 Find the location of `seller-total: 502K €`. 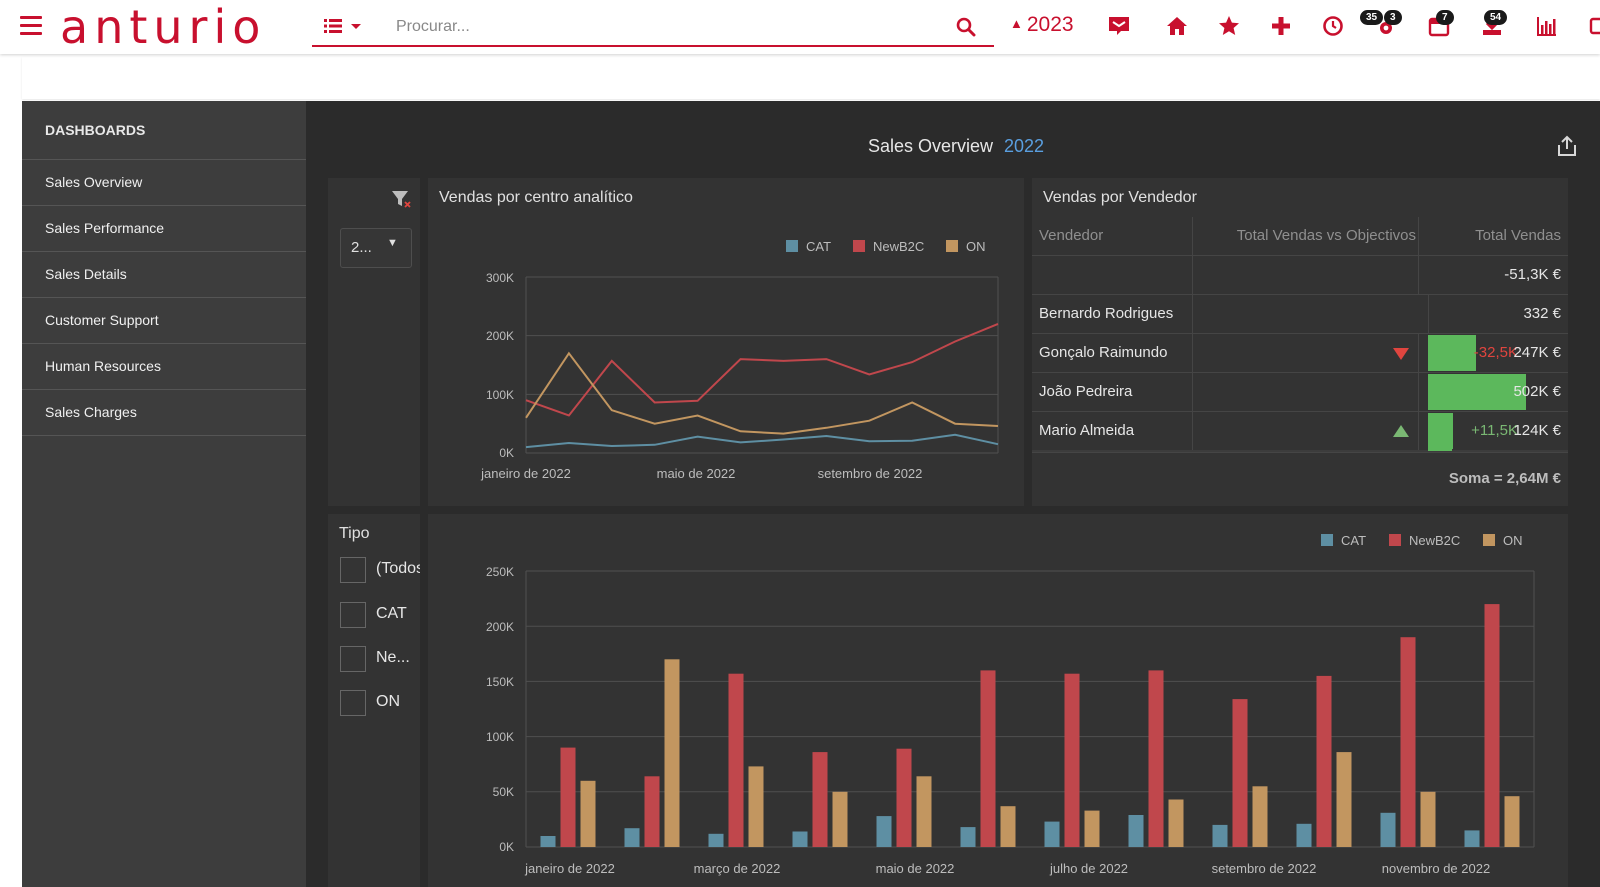

seller-total: 502K € is located at coordinates (1537, 391).